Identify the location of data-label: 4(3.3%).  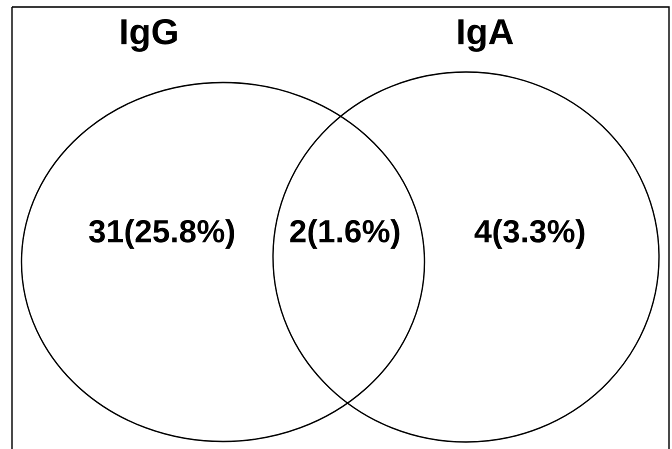
(529, 234).